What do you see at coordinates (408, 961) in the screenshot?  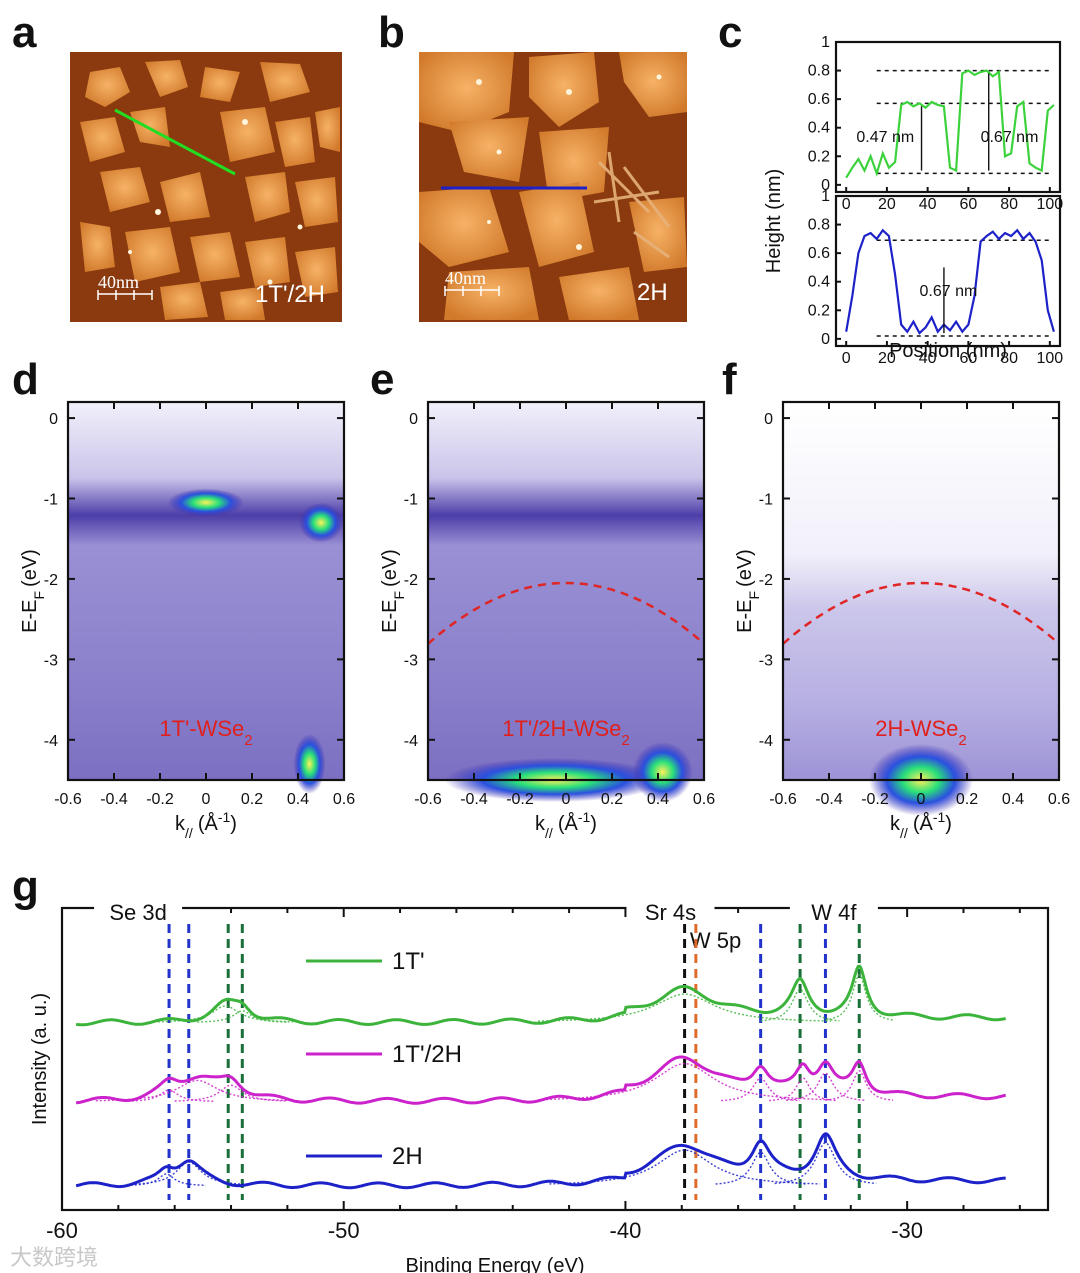 I see `xps-legend-label: 1T'` at bounding box center [408, 961].